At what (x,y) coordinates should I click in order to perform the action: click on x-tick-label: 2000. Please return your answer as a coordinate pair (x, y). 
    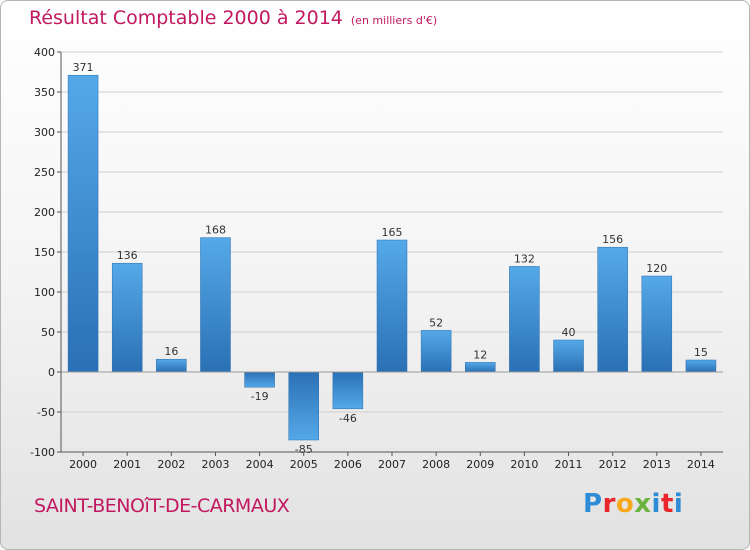
    Looking at the image, I should click on (83, 464).